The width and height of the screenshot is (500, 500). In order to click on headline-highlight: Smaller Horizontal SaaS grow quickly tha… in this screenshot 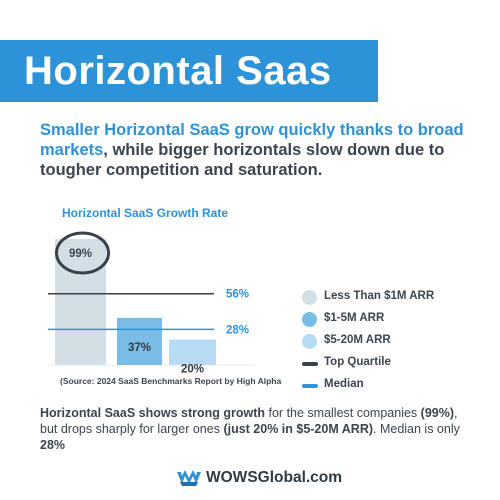, I will do `click(252, 140)`.